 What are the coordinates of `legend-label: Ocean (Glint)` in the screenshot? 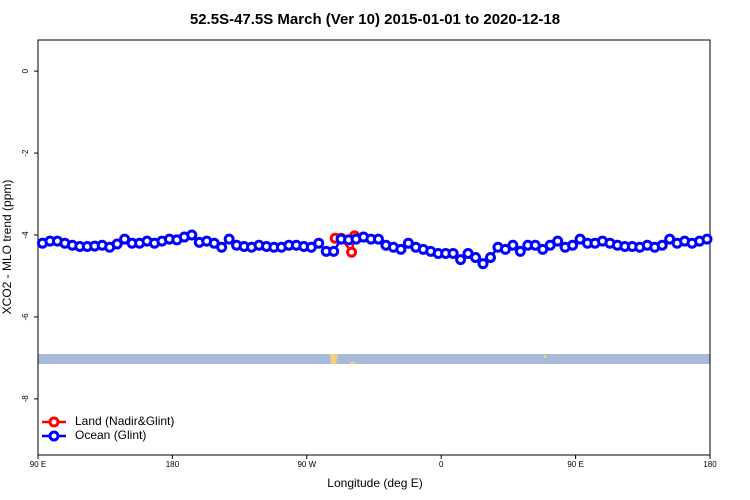 It's located at (110, 435).